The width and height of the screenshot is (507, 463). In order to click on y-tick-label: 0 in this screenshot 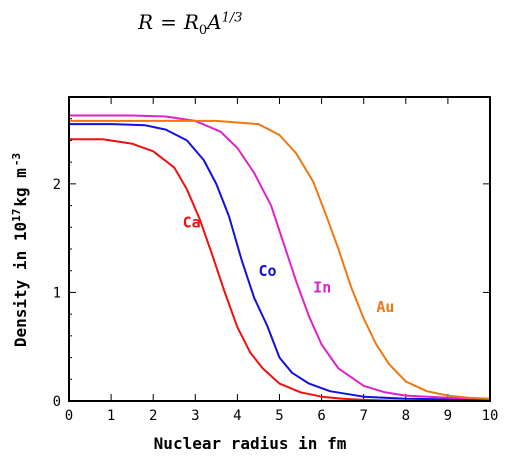, I will do `click(57, 402)`.